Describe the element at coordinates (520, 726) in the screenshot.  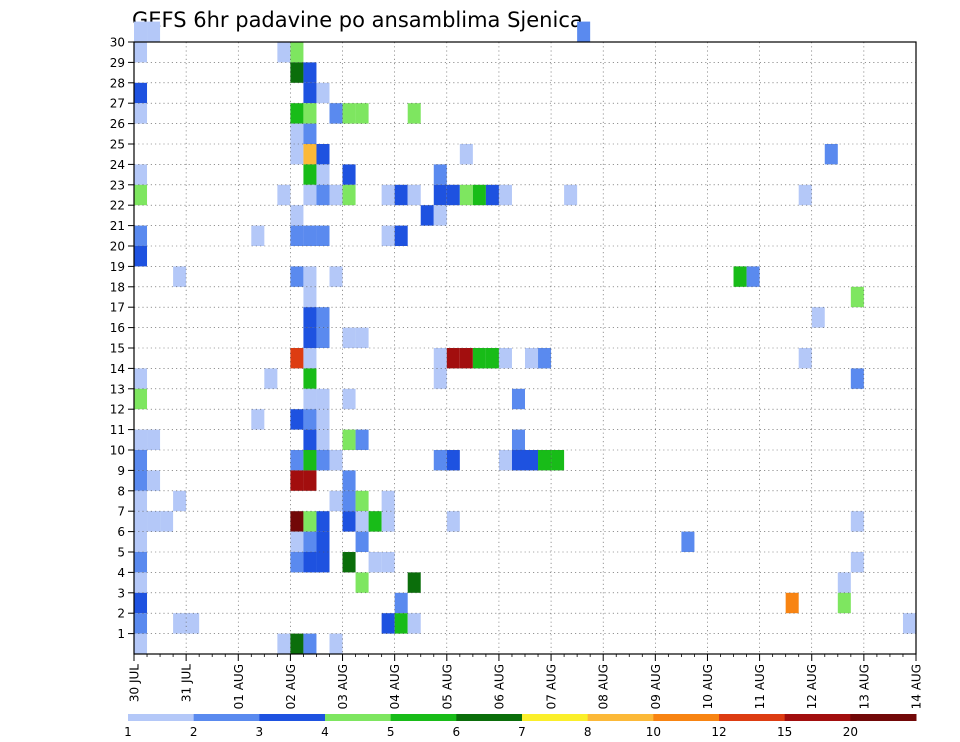
I see `colorbar-legend: 1 2 3 4 5 6 7 8 10 12 15 20` at that location.